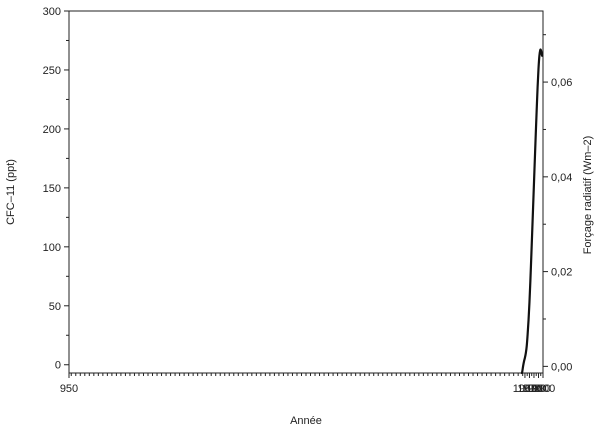 The height and width of the screenshot is (429, 600). What do you see at coordinates (52, 12) in the screenshot?
I see `y-tick-label: 300` at bounding box center [52, 12].